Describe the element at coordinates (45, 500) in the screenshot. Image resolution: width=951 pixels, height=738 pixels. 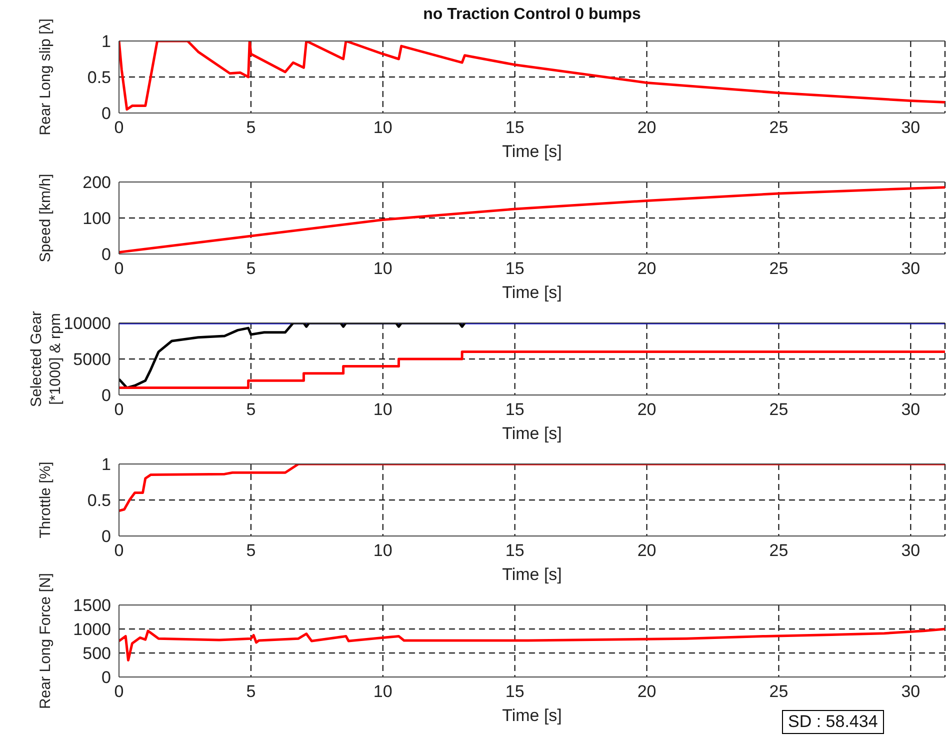
I see `y-axis-title: Throttle [%]` at that location.